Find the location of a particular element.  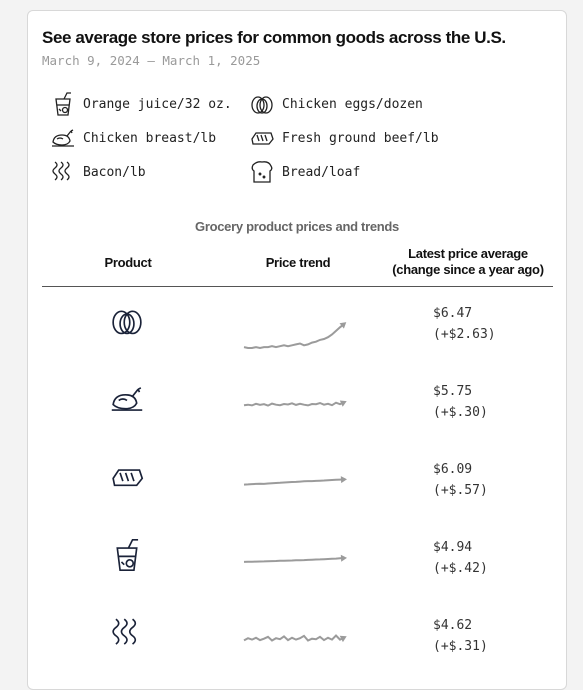

legend-item-bacon: Bacon/lb is located at coordinates (98, 172).